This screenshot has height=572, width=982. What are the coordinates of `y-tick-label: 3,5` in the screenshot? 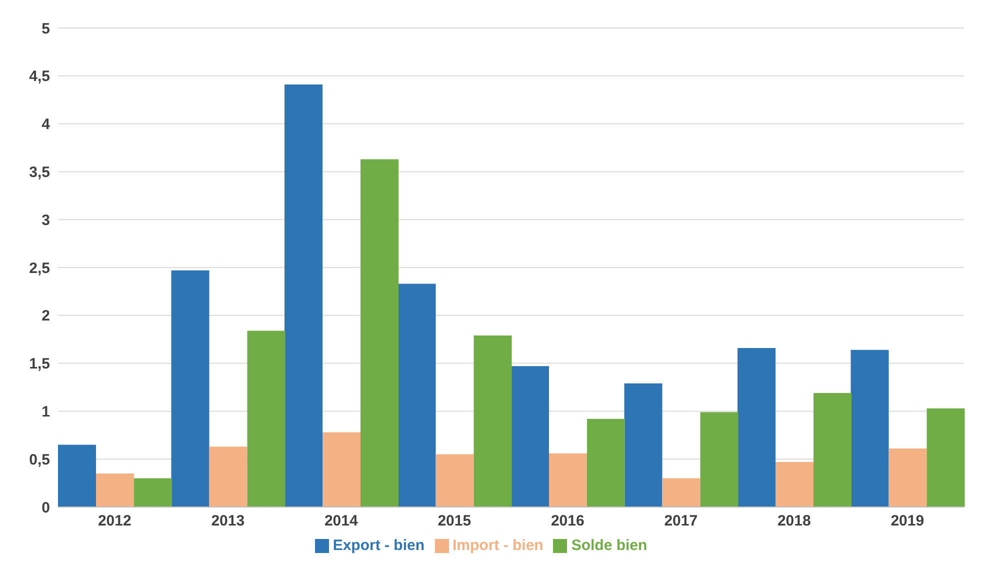 It's located at (39, 173).